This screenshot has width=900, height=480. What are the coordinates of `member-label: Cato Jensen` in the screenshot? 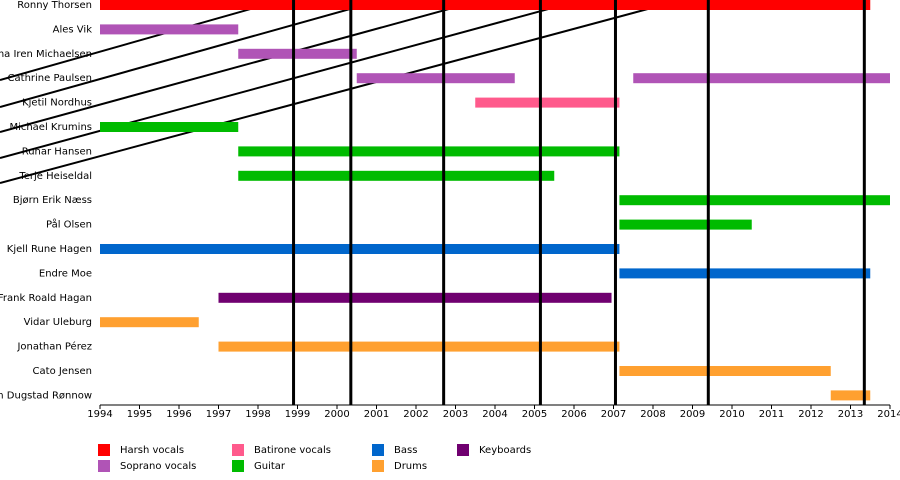 It's located at (62, 371).